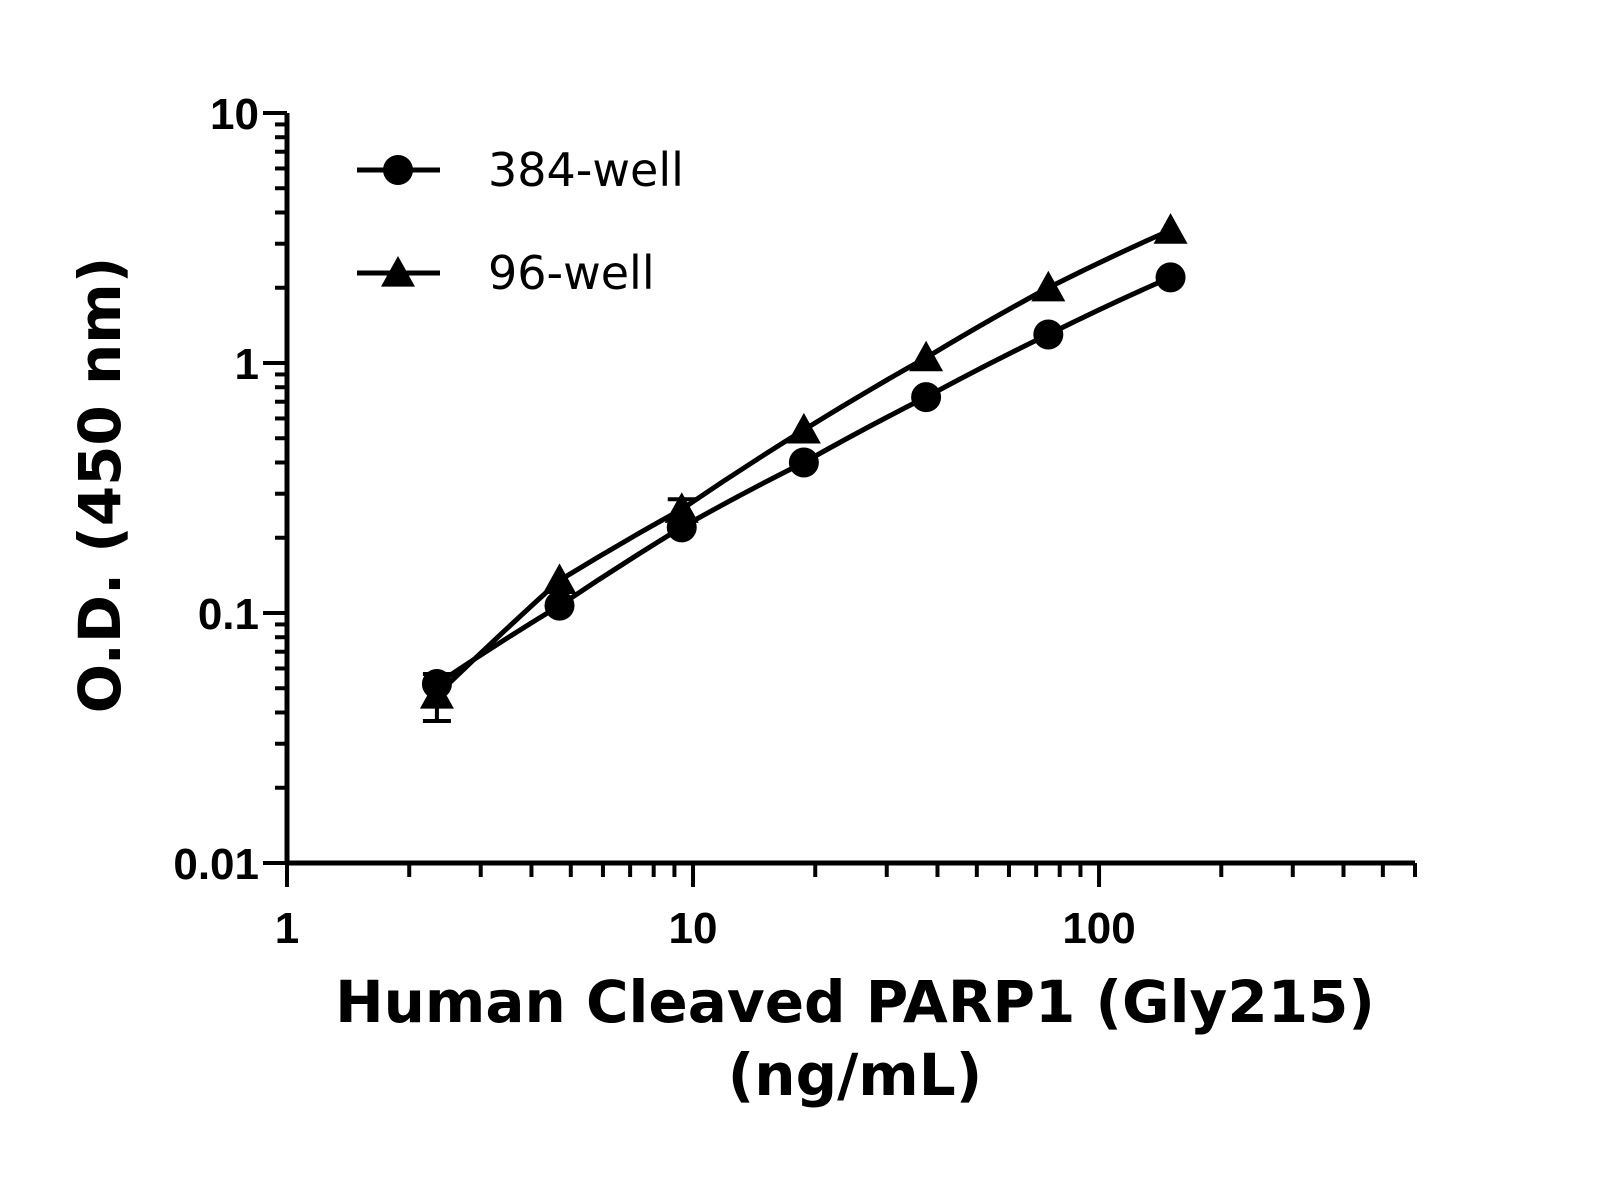  I want to click on legend: 384-well 96-well, so click(520, 221).